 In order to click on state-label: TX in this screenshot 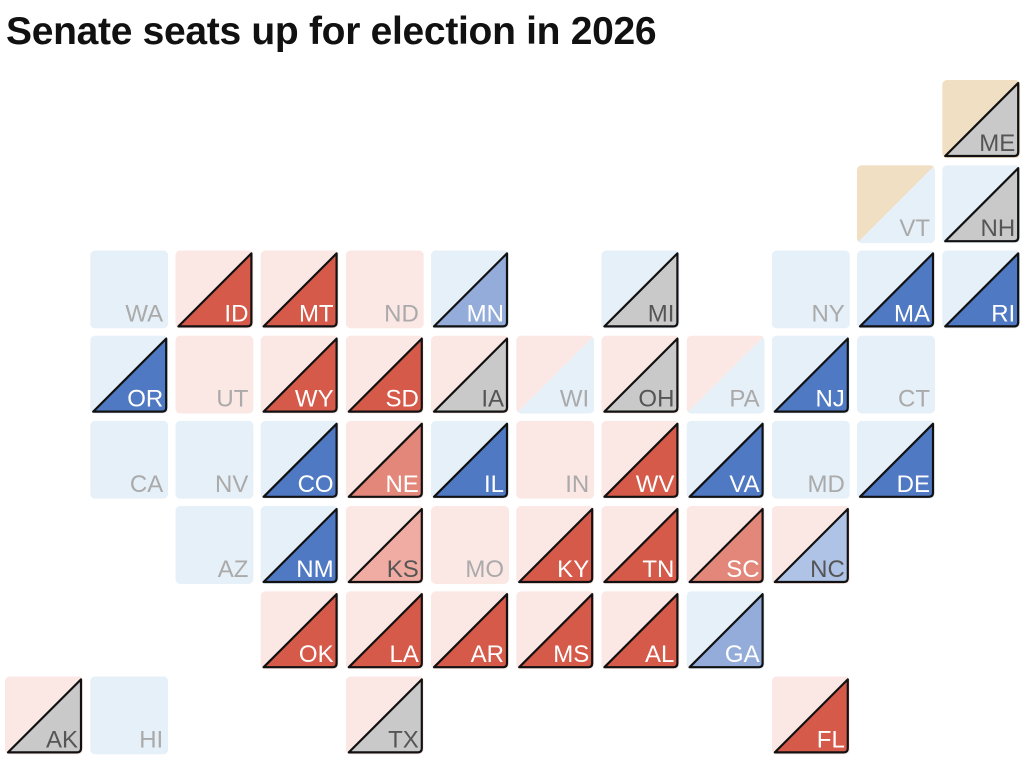, I will do `click(403, 739)`.